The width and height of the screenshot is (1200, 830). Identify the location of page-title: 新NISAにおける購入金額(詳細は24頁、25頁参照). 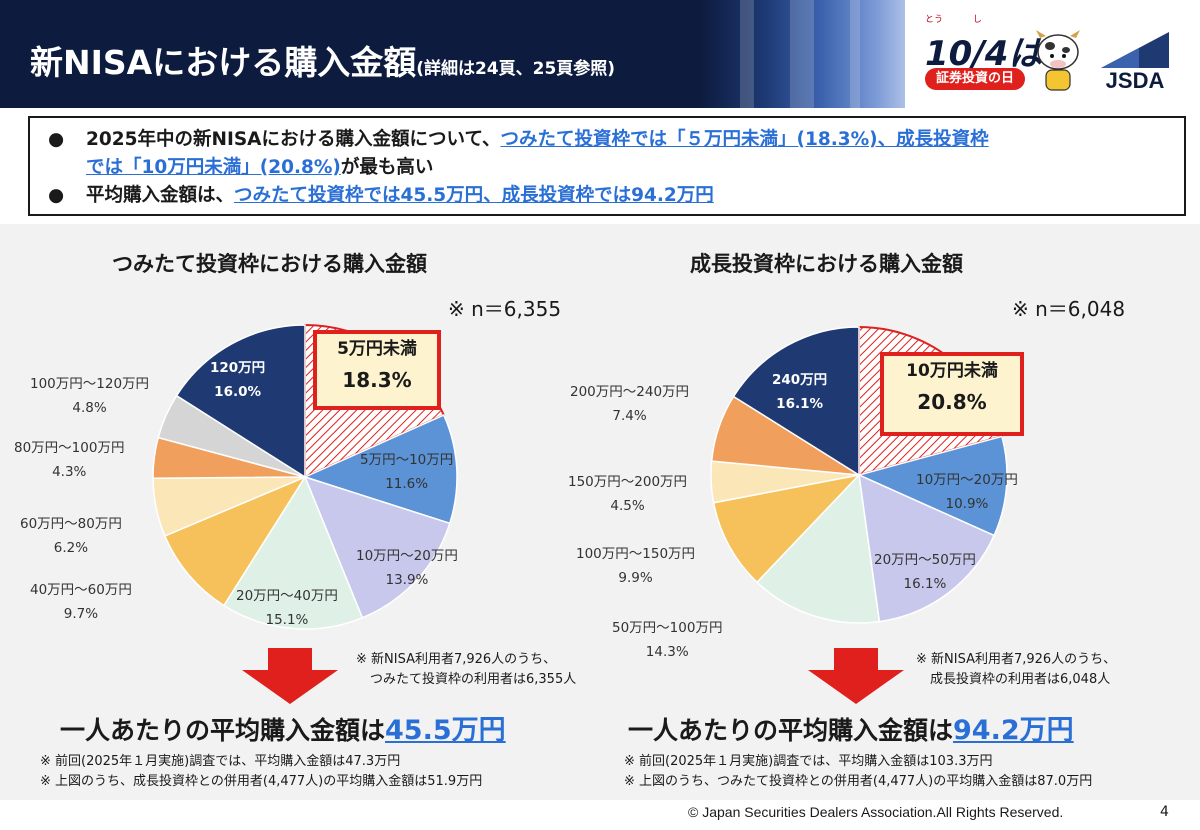
(323, 62).